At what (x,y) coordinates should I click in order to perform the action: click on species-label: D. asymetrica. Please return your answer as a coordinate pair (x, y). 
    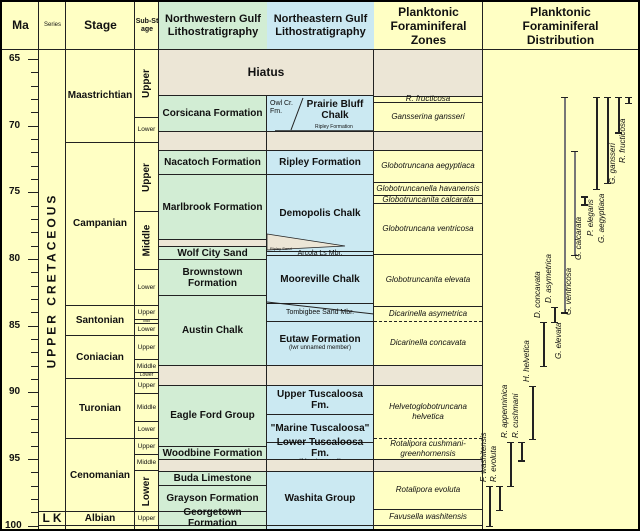
    Looking at the image, I should click on (548, 278).